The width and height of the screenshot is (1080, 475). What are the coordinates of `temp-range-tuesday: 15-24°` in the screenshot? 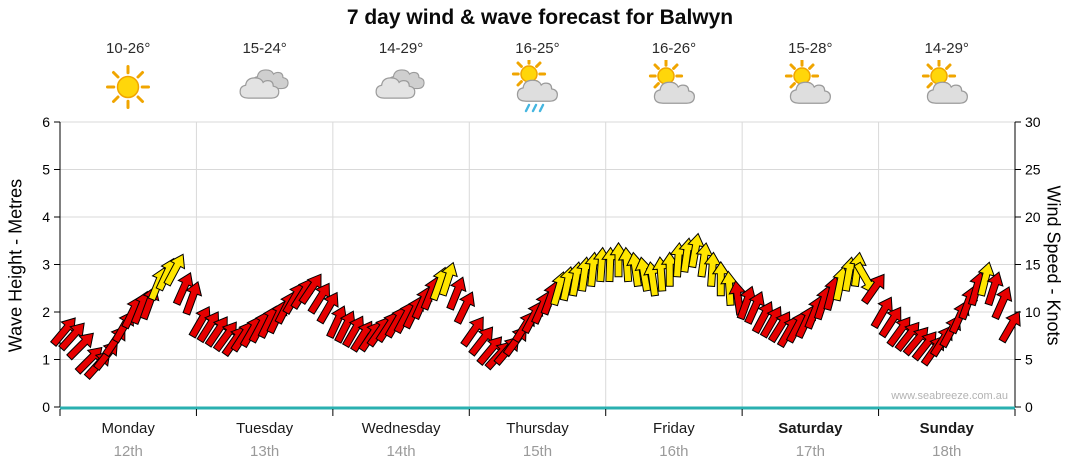 It's located at (264, 48).